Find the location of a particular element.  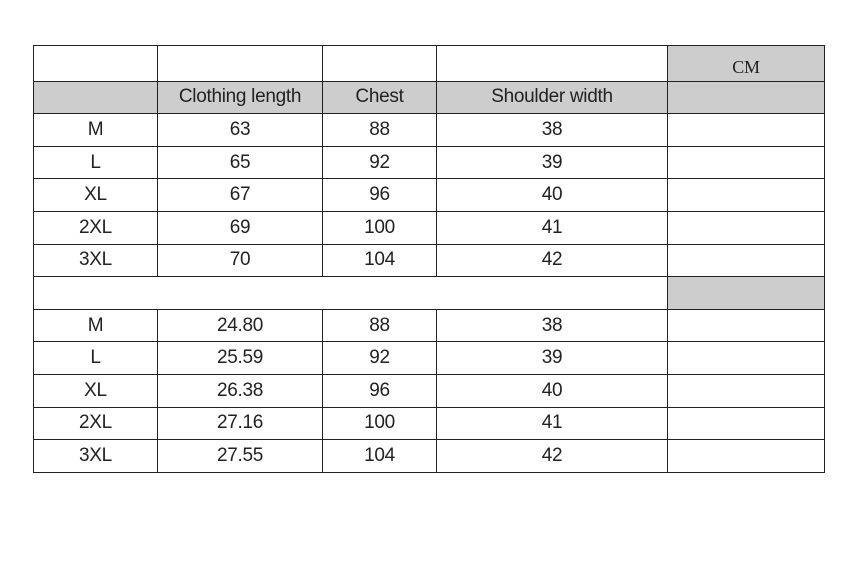

header-extra is located at coordinates (746, 97).